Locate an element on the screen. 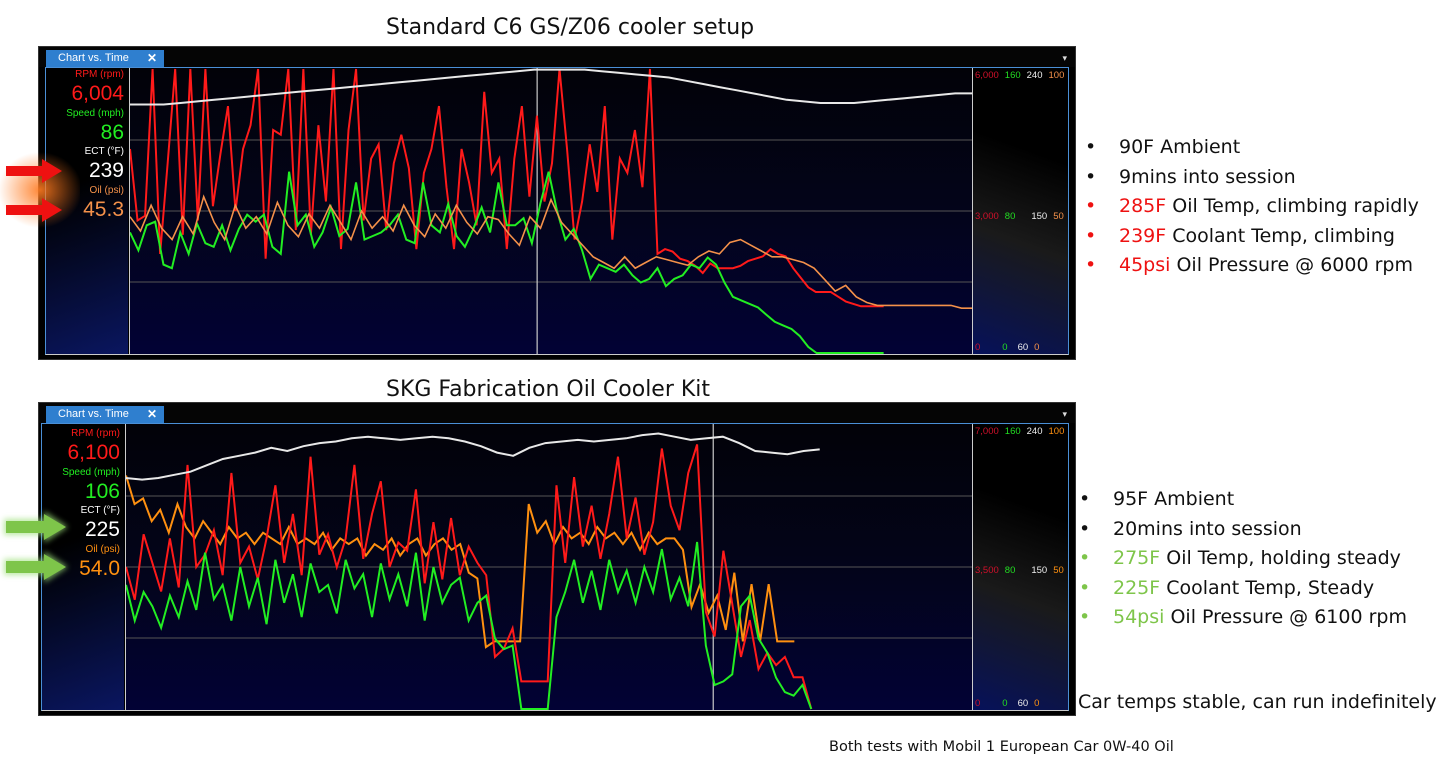  scale-top: 6,000 160 240 100 is located at coordinates (1022, 75).